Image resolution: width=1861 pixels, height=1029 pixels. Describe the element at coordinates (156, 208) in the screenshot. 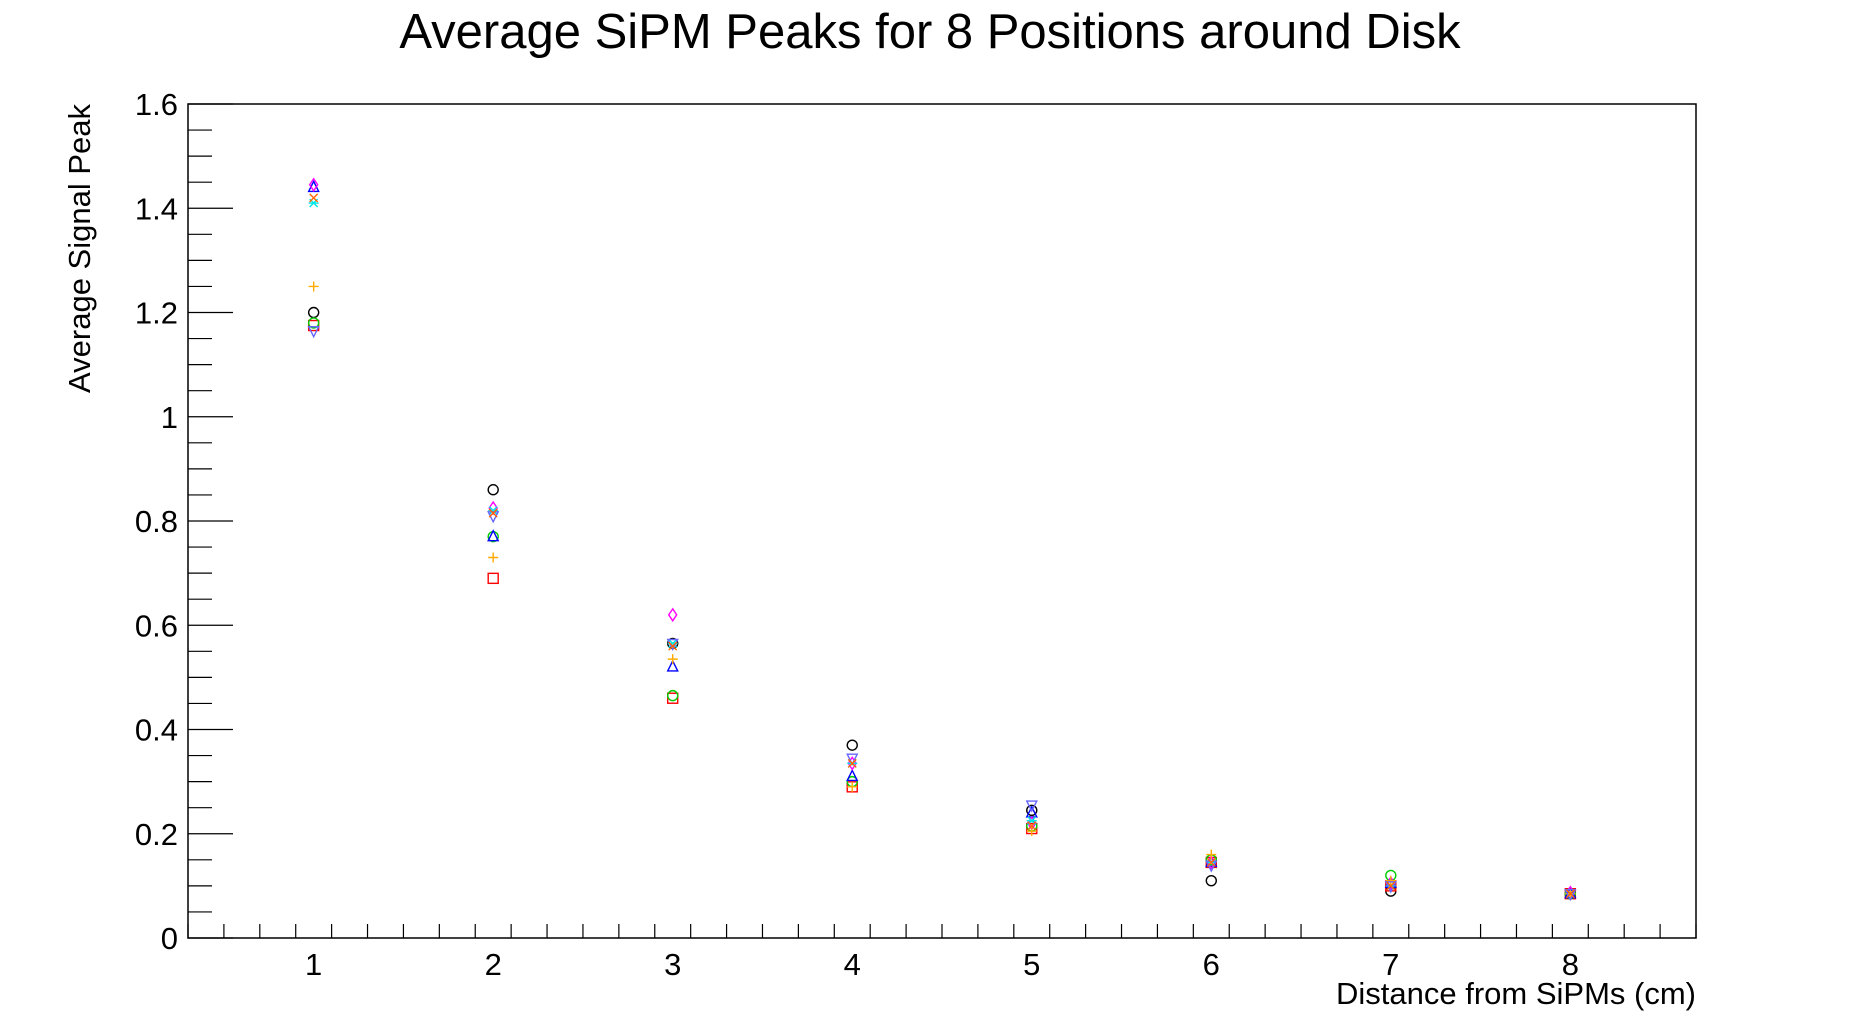

I see `y-tick-label: 1.4` at that location.